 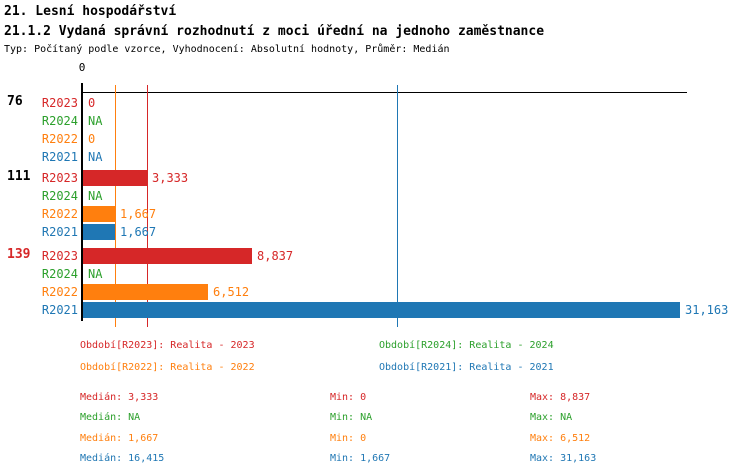 What do you see at coordinates (348, 397) in the screenshot?
I see `stat-min-R2023: Min: 0` at bounding box center [348, 397].